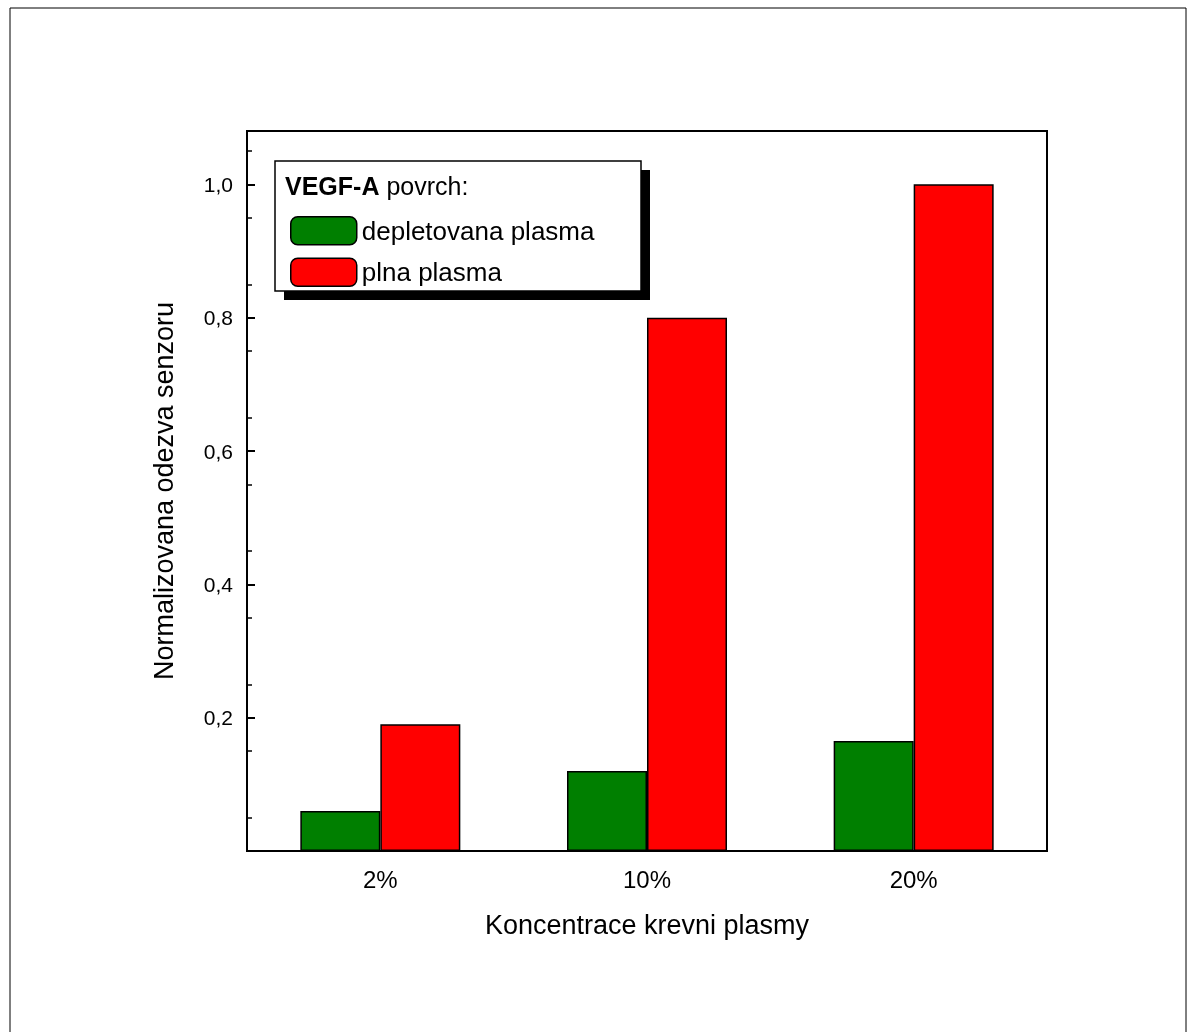 This screenshot has height=1032, width=1195. Describe the element at coordinates (218, 451) in the screenshot. I see `y-tick-label: 0,6` at that location.